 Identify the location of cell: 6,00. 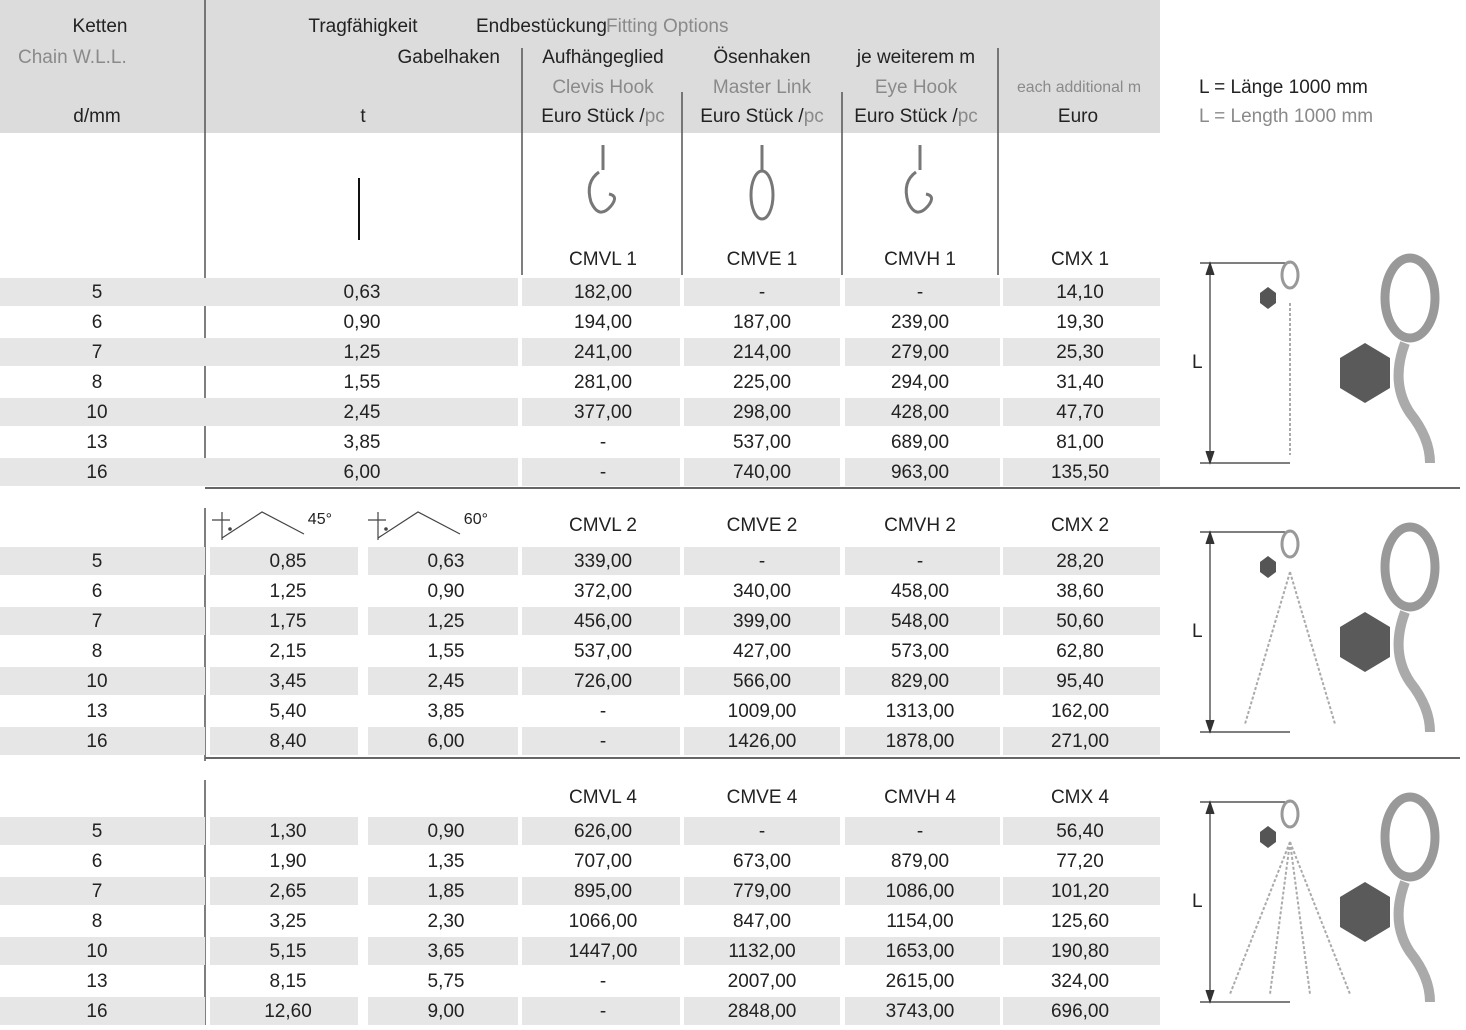
(446, 741).